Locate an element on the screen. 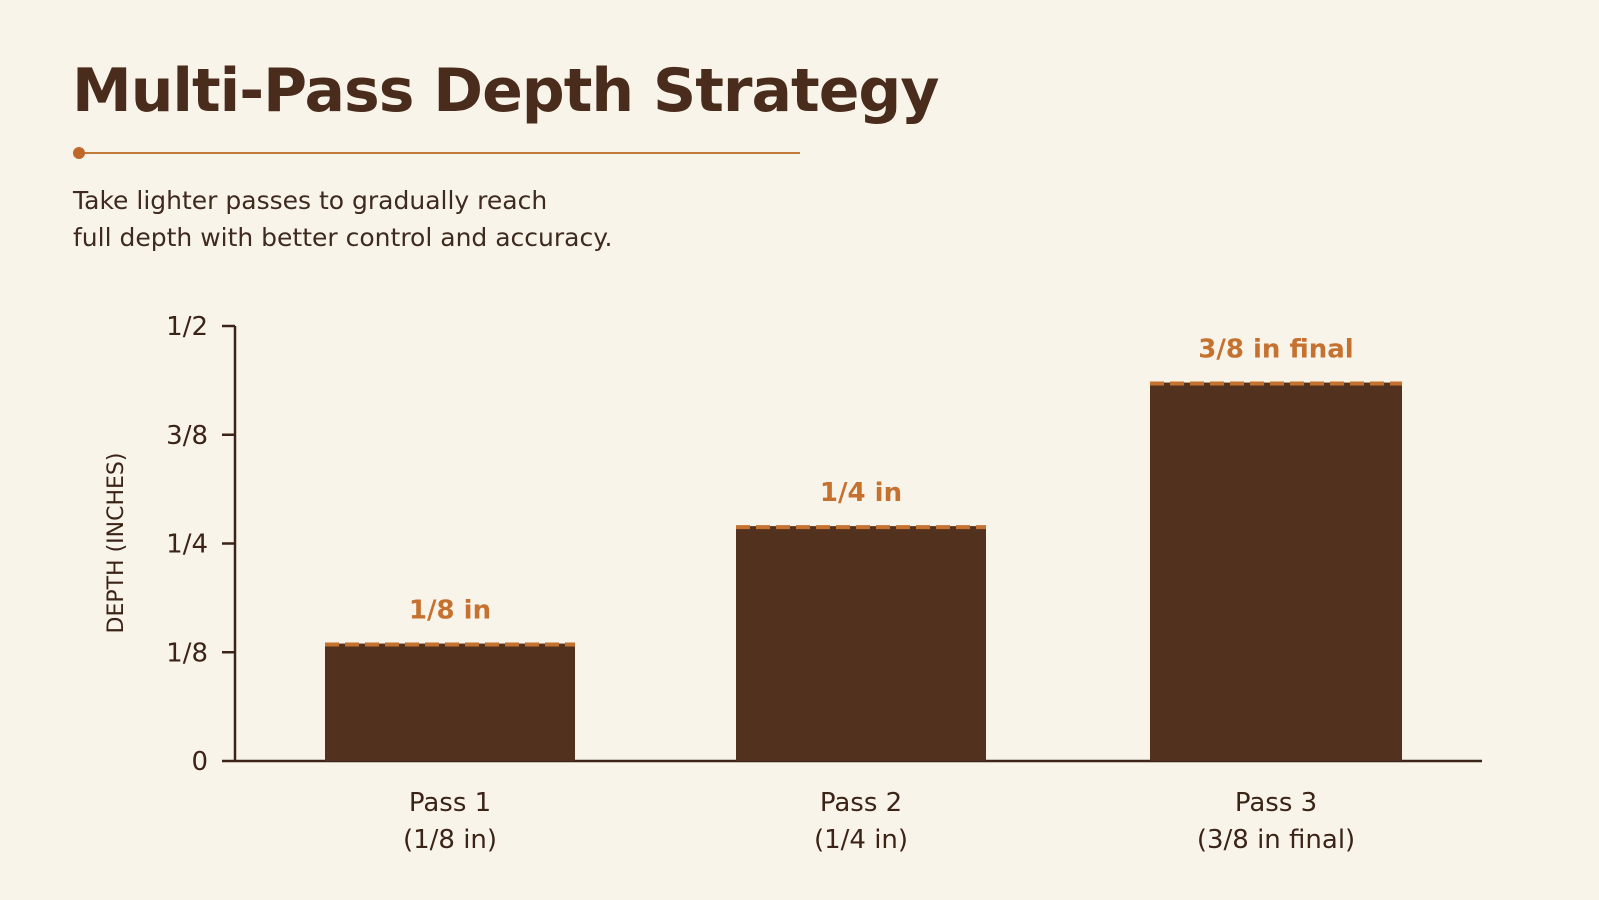 This screenshot has width=1599, height=900. underline-line is located at coordinates (439, 153).